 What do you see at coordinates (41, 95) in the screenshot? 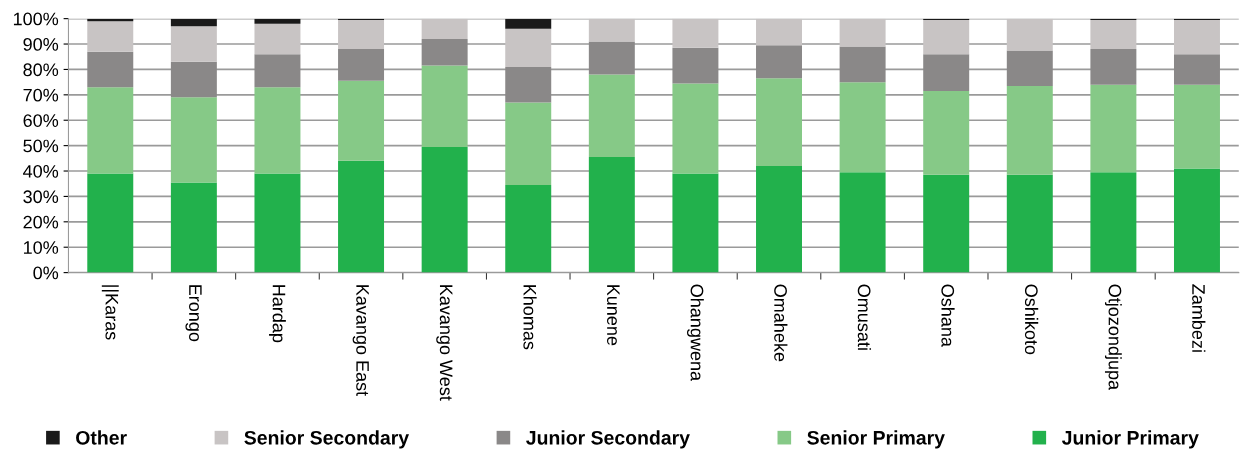
I see `y-tick-label: 70%` at bounding box center [41, 95].